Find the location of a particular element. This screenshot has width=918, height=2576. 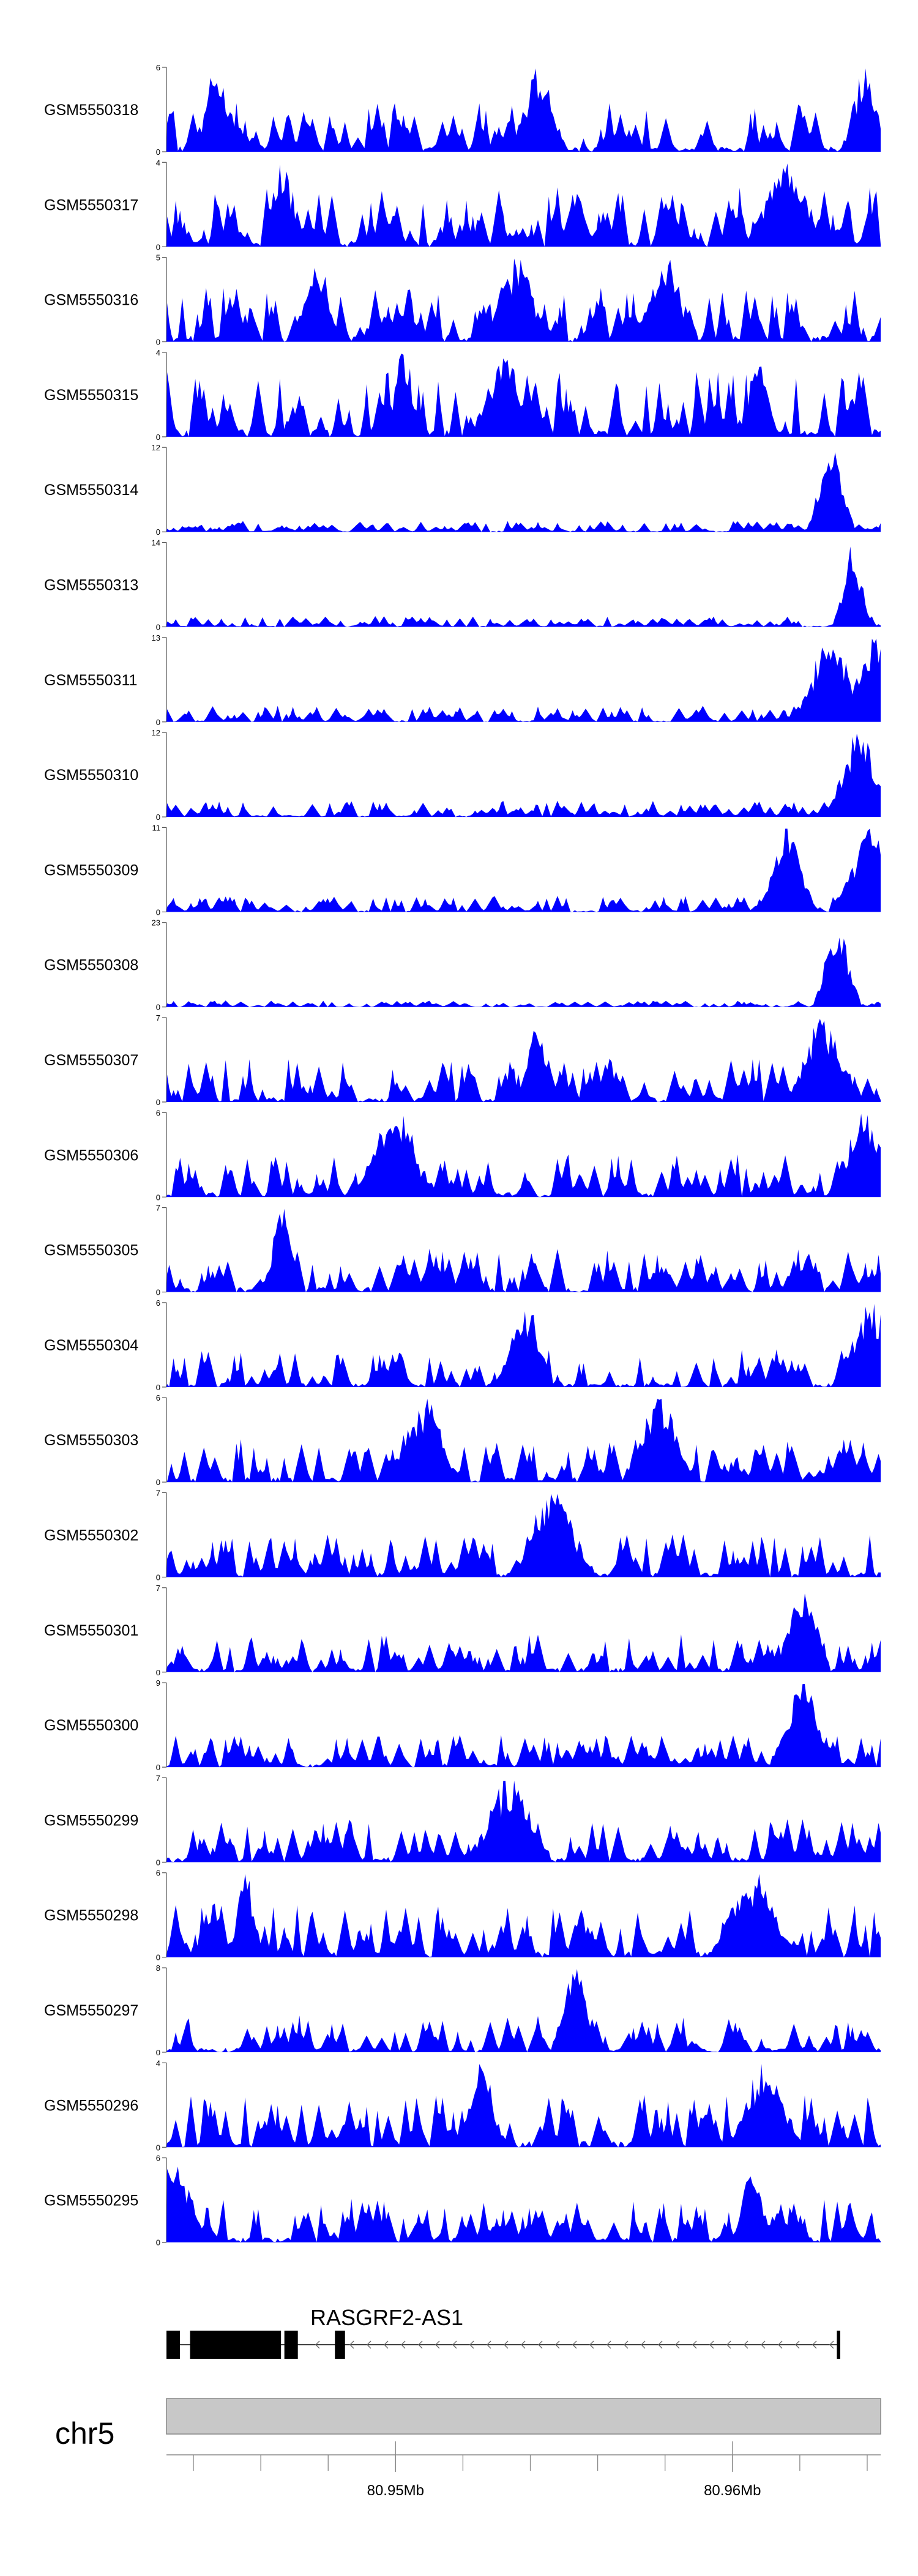

track-ymax-label: 9 is located at coordinates (158, 1683).